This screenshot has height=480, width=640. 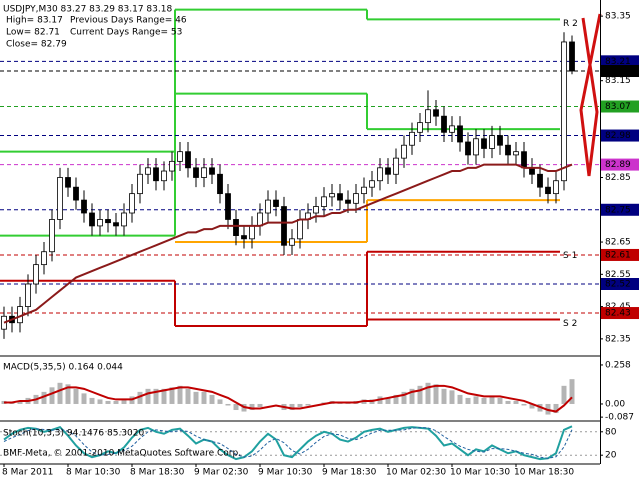 I want to click on y-tick-label: -0.087, so click(x=619, y=418).